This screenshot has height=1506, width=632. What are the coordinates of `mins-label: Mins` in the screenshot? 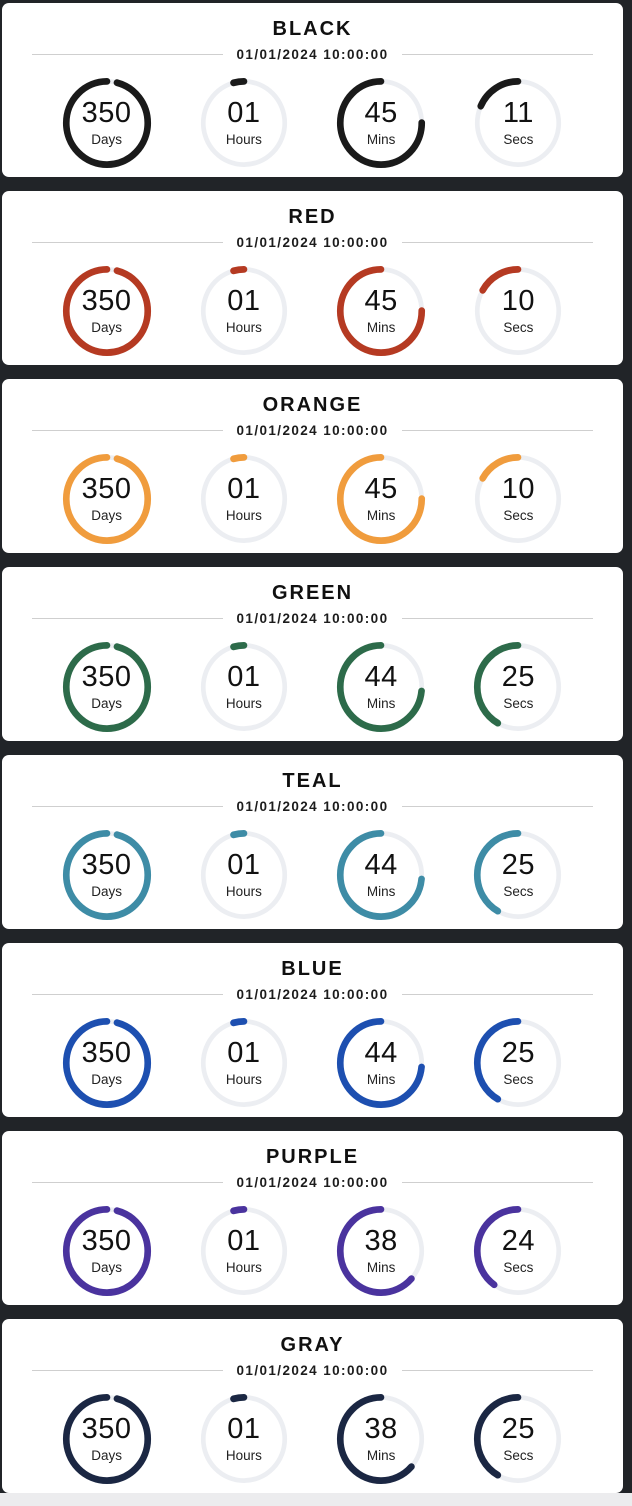 It's located at (381, 515).